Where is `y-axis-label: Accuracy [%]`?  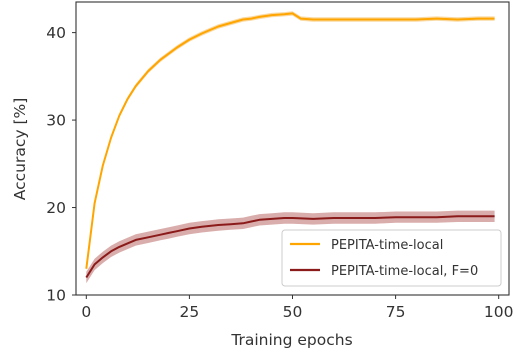
y-axis-label: Accuracy [%] is located at coordinates (20, 149).